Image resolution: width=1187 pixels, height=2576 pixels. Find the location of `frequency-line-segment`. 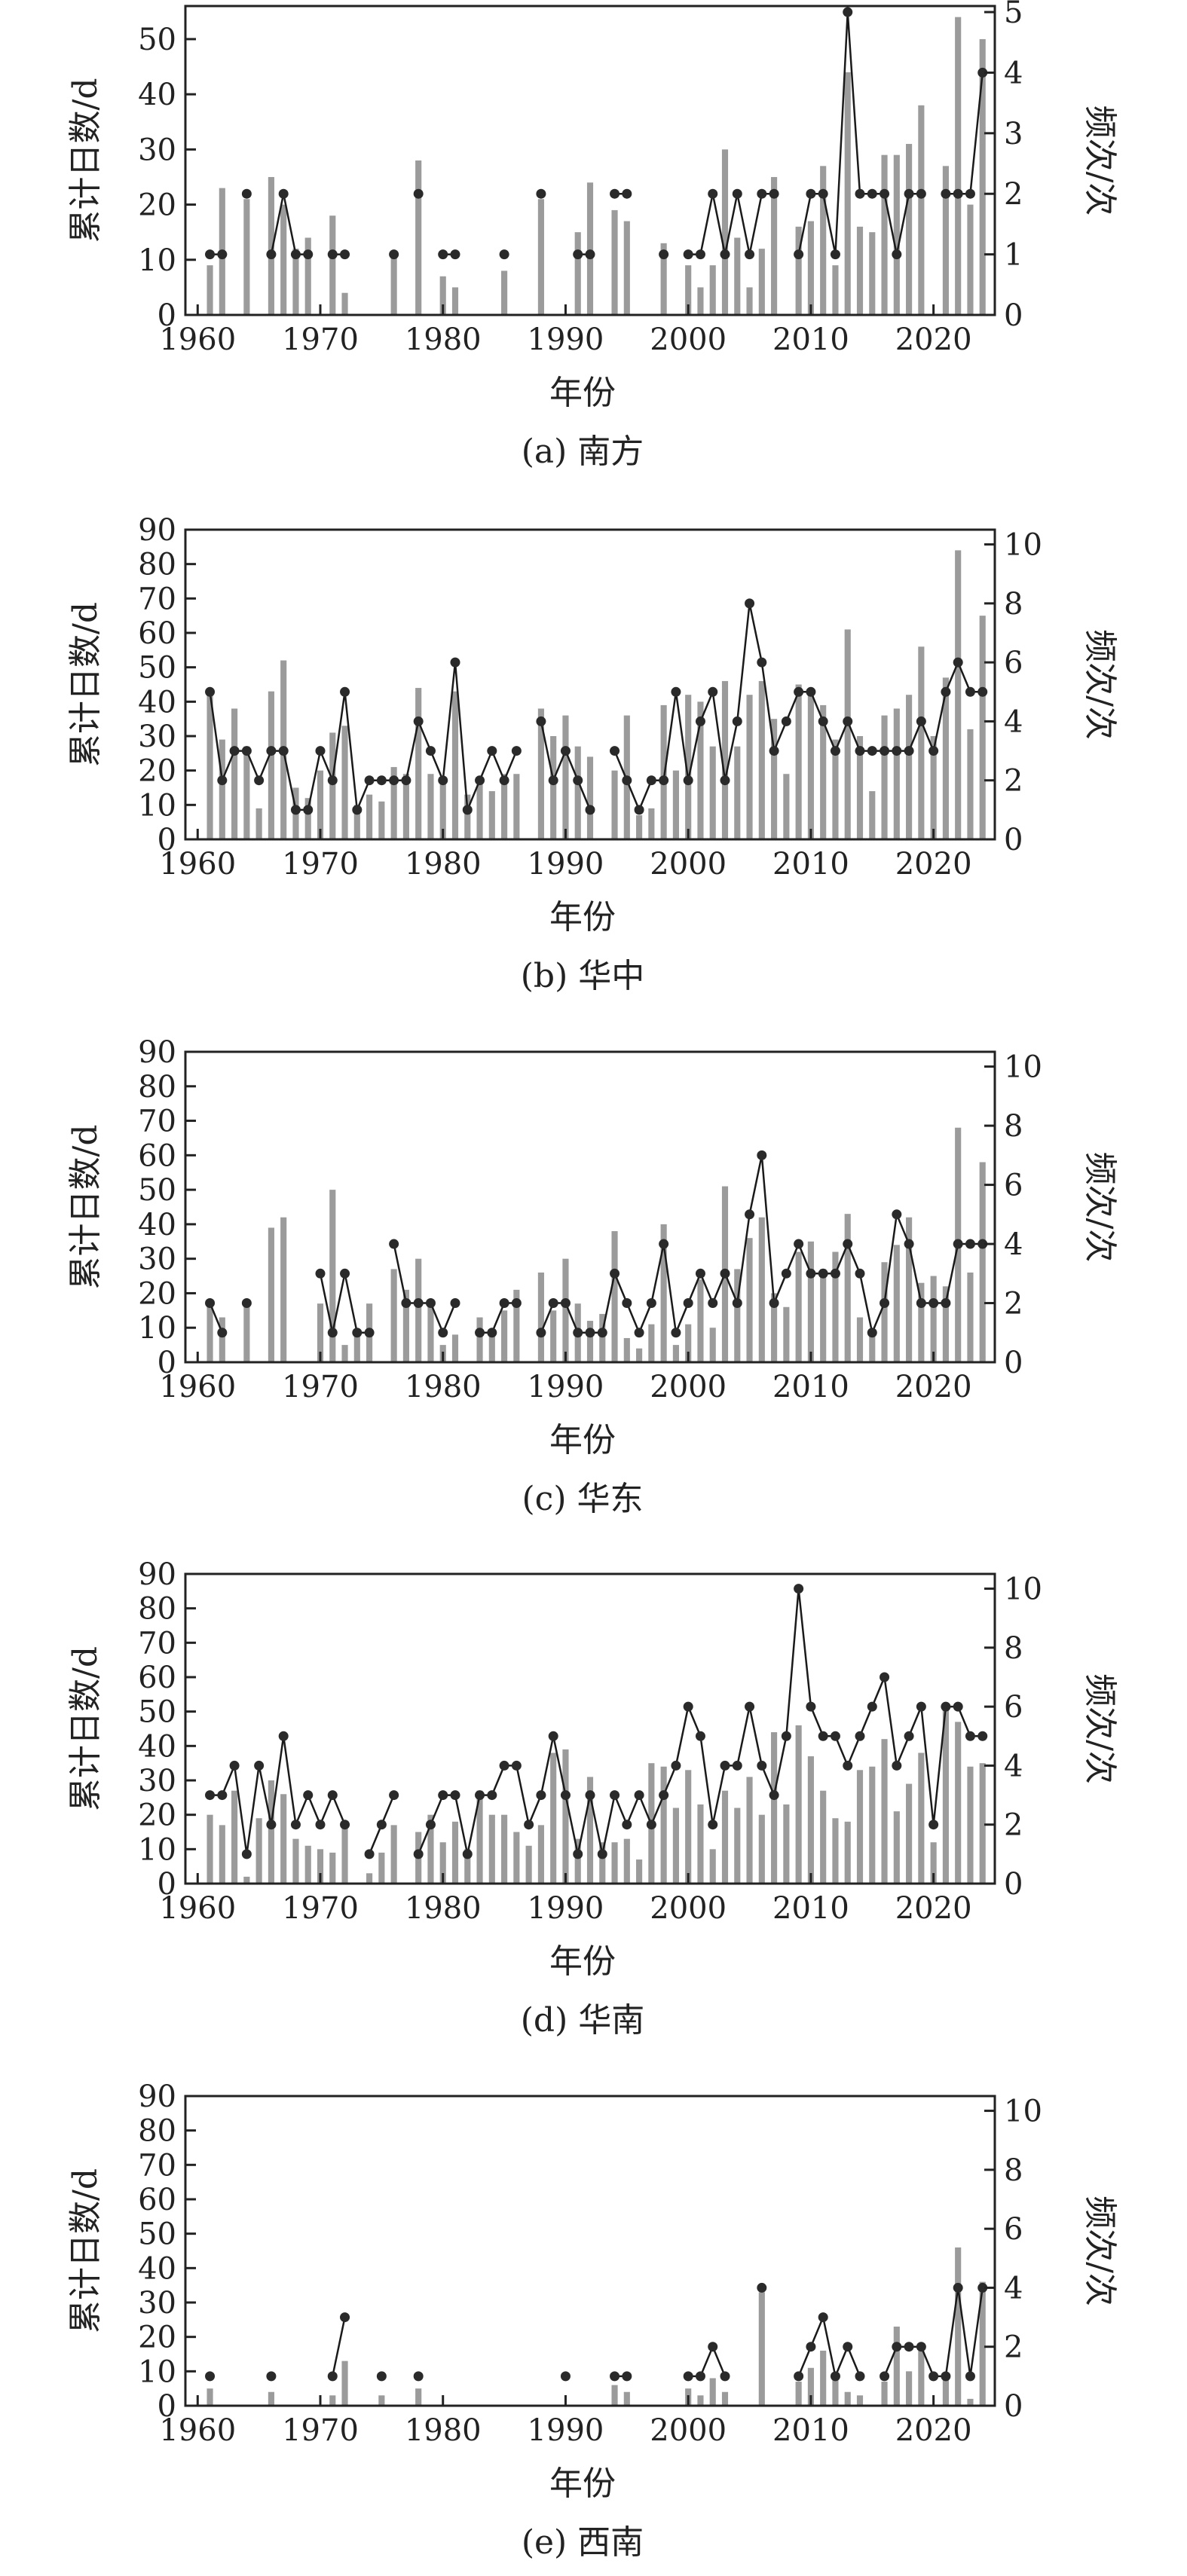

frequency-line-segment is located at coordinates (829, 2347).